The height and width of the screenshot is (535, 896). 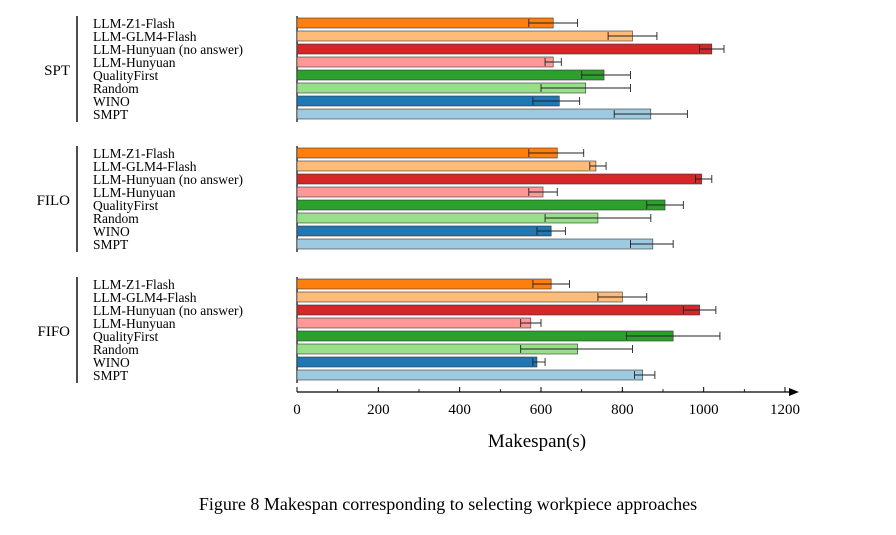 What do you see at coordinates (704, 410) in the screenshot?
I see `x-tick-label: 1000` at bounding box center [704, 410].